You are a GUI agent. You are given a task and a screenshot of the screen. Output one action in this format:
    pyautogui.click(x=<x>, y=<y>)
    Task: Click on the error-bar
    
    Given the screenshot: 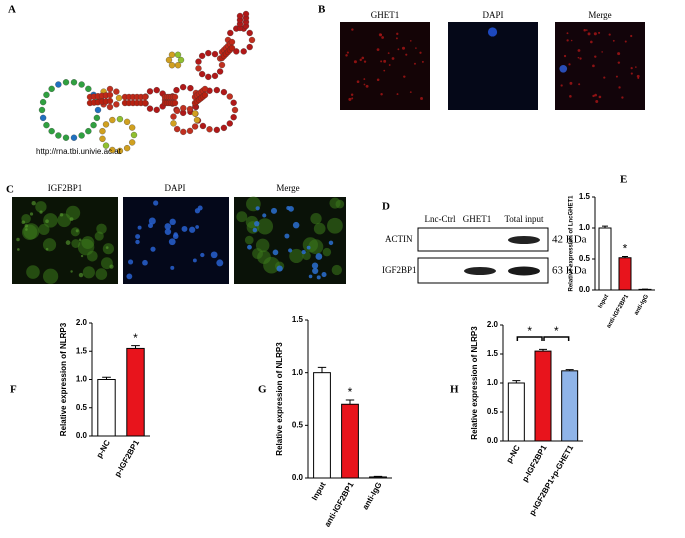 What is the action you would take?
    pyautogui.click(x=569, y=370)
    